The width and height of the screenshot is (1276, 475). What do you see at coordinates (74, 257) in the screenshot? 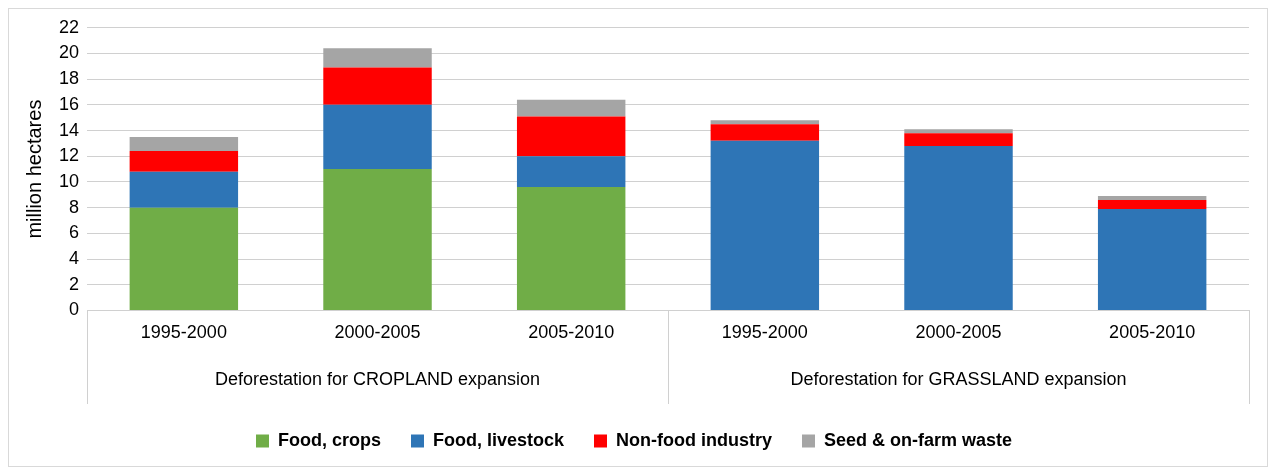
I see `y-tick-label: 4` at bounding box center [74, 257].